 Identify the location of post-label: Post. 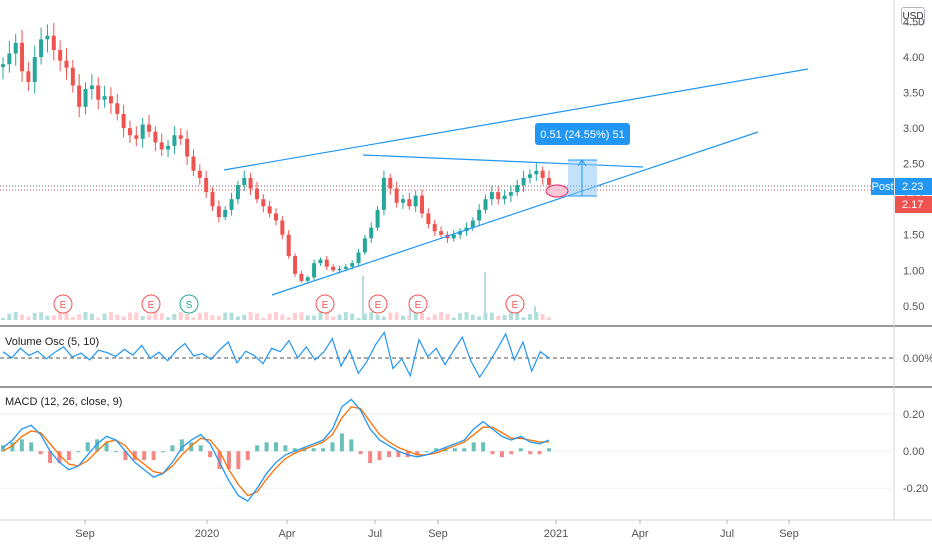
(882, 187).